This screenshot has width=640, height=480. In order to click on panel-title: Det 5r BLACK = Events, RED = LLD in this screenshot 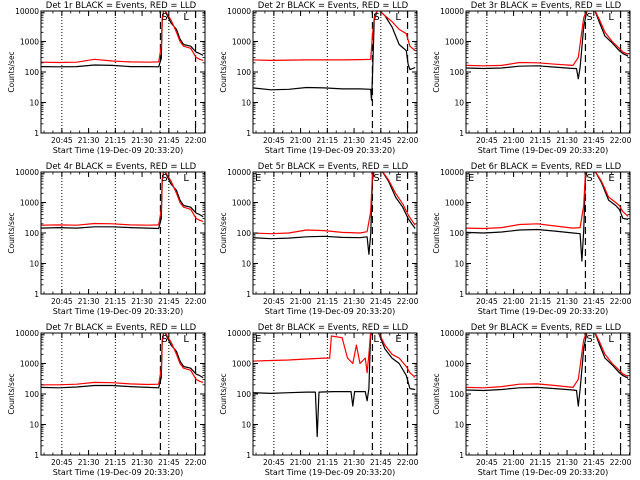, I will do `click(333, 167)`.